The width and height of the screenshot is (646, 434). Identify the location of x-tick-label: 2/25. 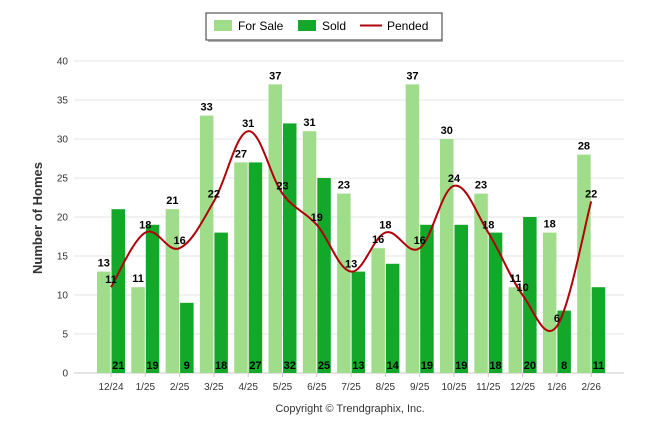
(180, 387).